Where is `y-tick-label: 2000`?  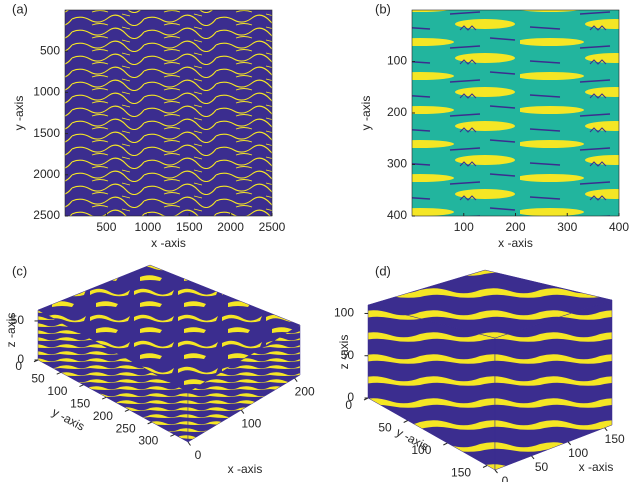 y-tick-label: 2000 is located at coordinates (46, 174).